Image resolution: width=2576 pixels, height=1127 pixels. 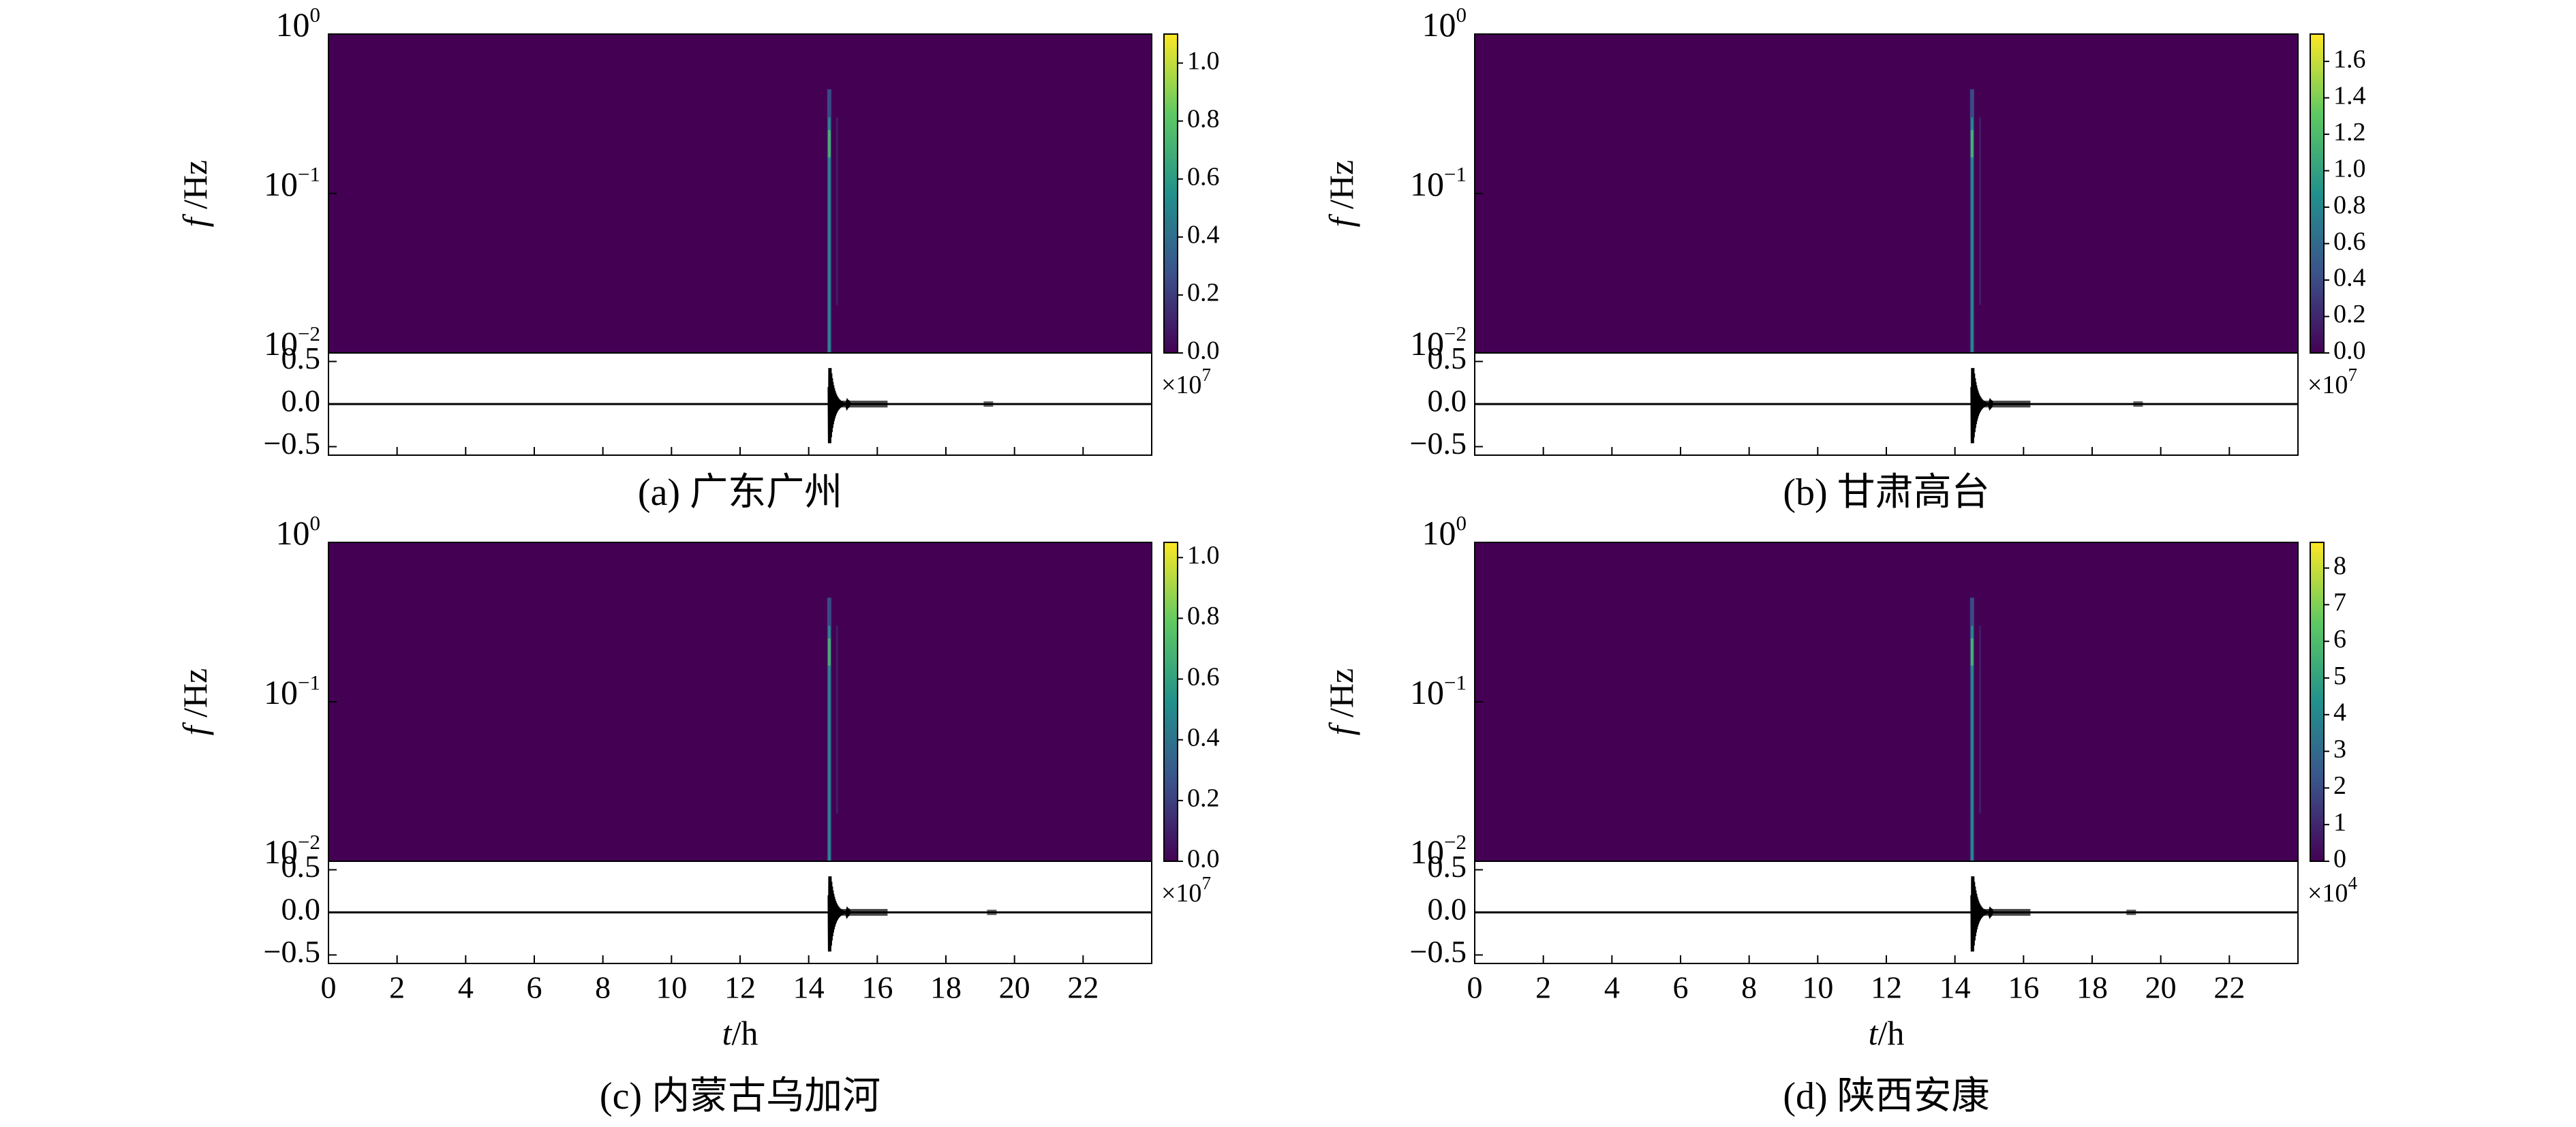 What do you see at coordinates (2339, 602) in the screenshot?
I see `colorbar-tick-label: 7` at bounding box center [2339, 602].